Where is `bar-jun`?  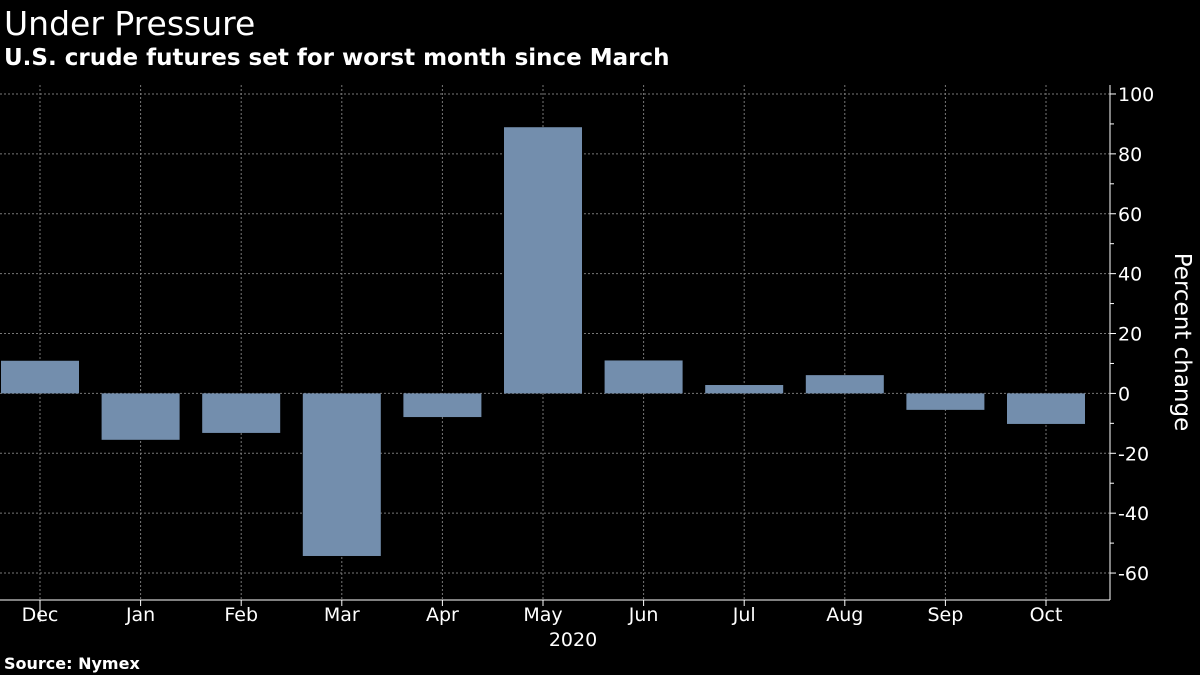 bar-jun is located at coordinates (643, 377).